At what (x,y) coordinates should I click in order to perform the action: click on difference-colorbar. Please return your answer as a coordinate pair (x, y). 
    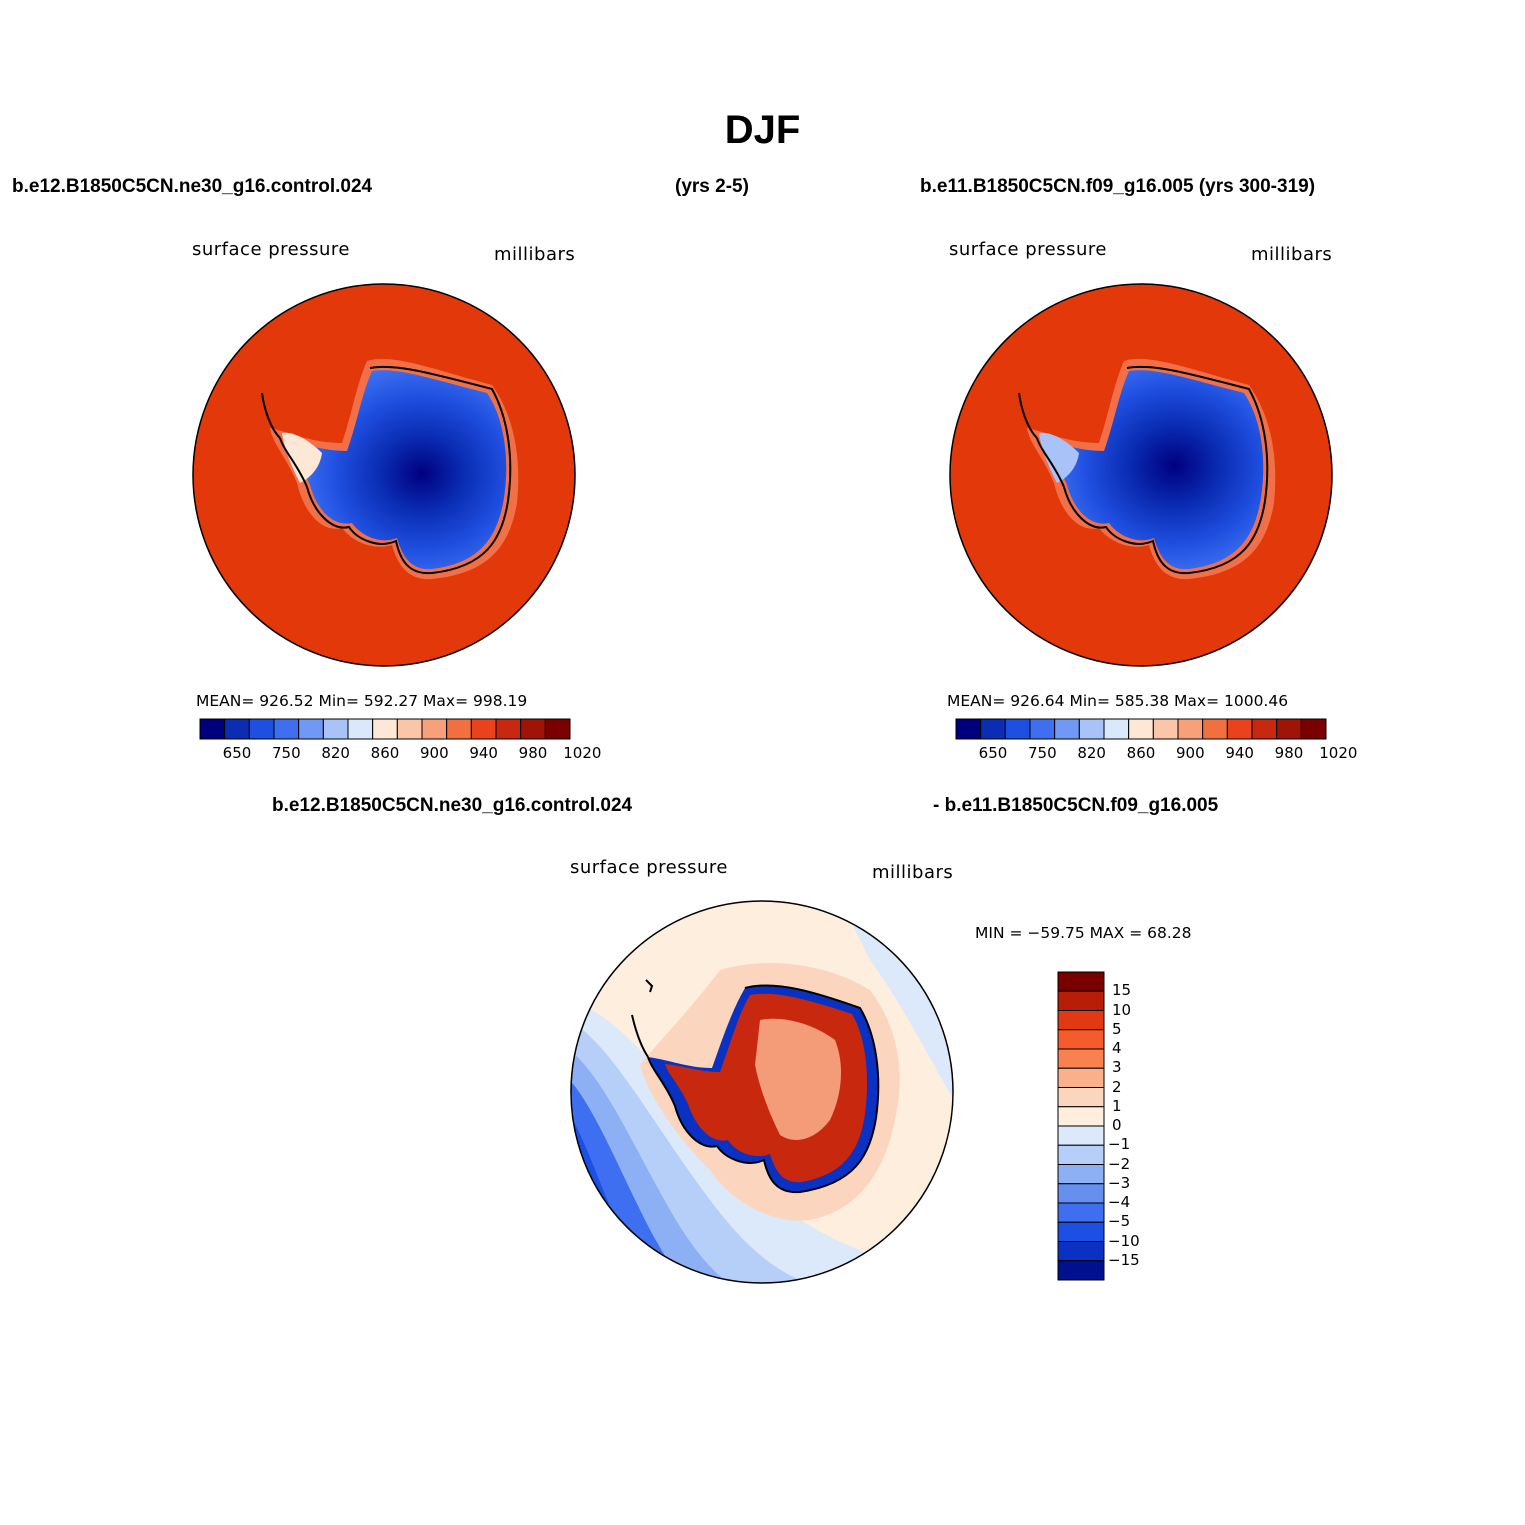
    Looking at the image, I should click on (1081, 1126).